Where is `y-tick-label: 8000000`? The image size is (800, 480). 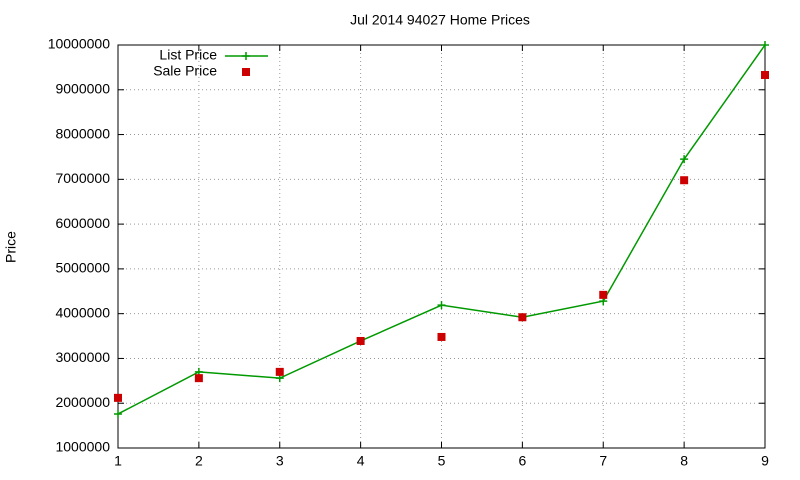 y-tick-label: 8000000 is located at coordinates (82, 133).